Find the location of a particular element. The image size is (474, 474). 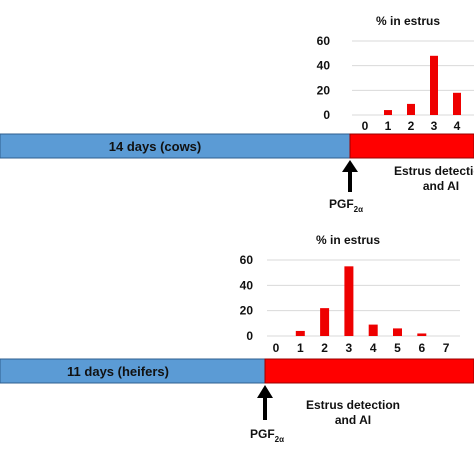

estrus-chart-heifers: 0 20 40 60 0 1 2 3 4 5 6 7 is located at coordinates (350, 304).